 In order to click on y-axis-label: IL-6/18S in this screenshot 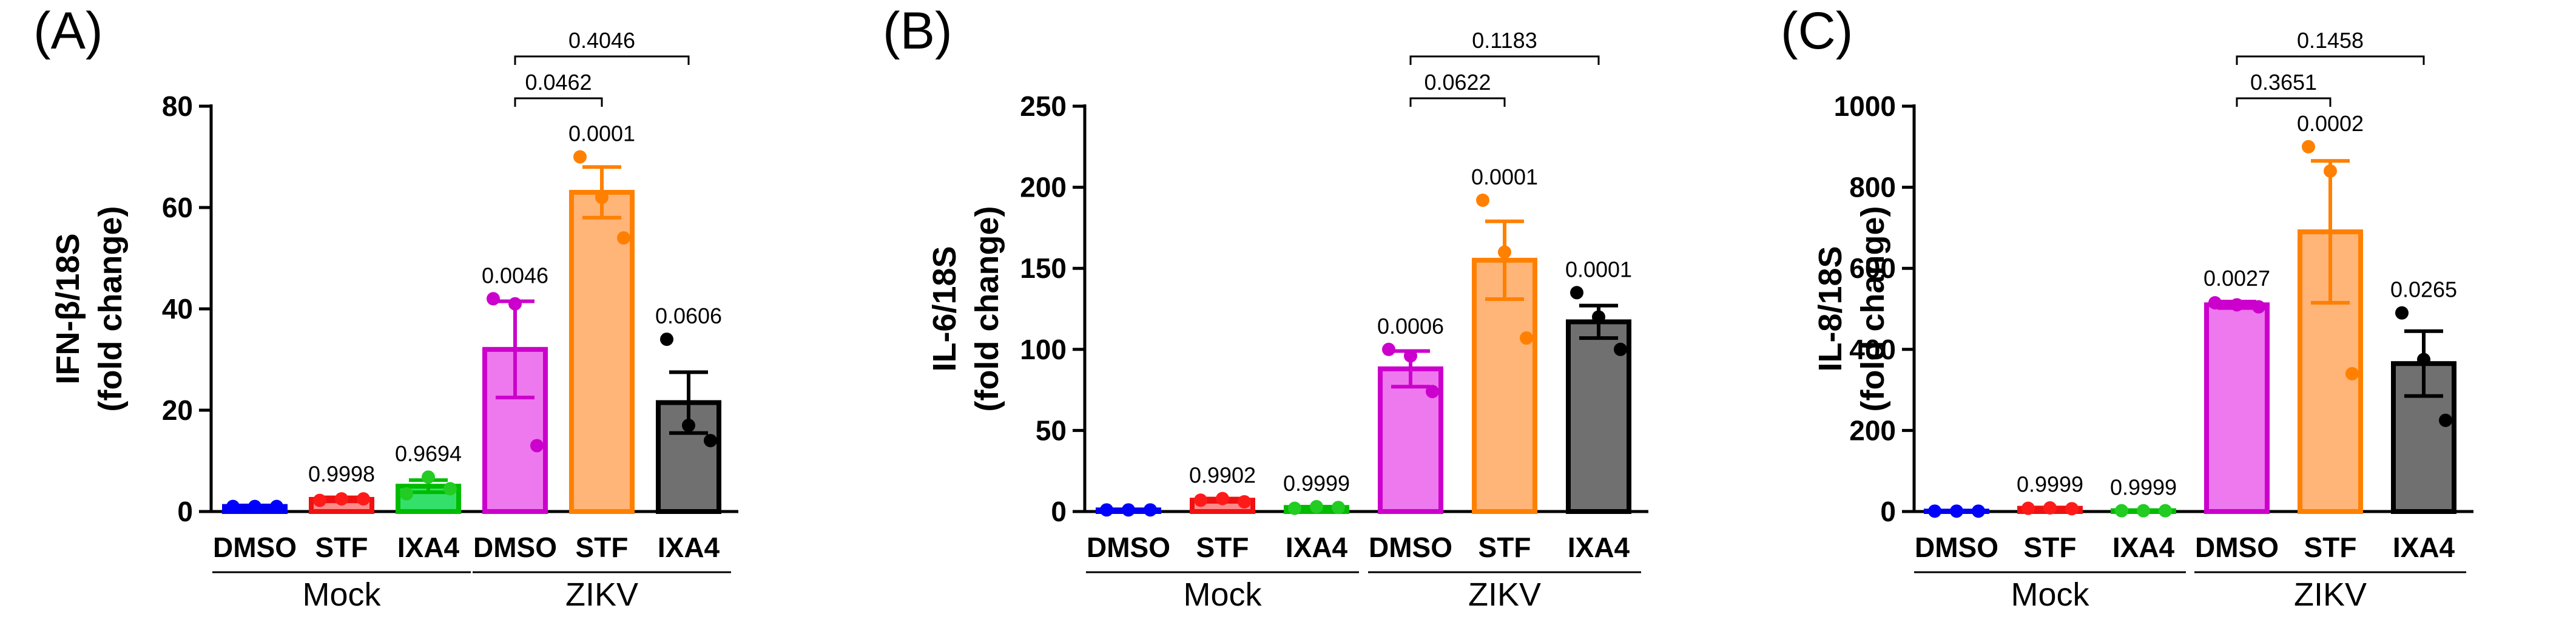, I will do `click(945, 308)`.